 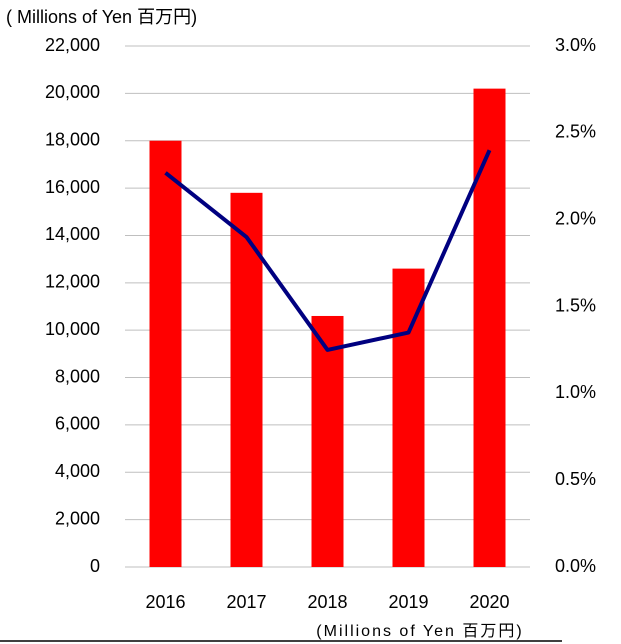 What do you see at coordinates (489, 602) in the screenshot?
I see `x-tick-label: 2020` at bounding box center [489, 602].